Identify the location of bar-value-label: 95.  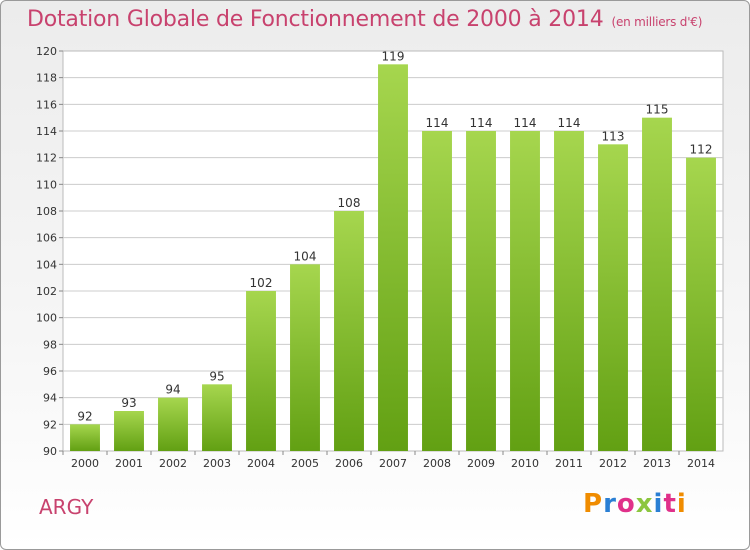
(216, 376).